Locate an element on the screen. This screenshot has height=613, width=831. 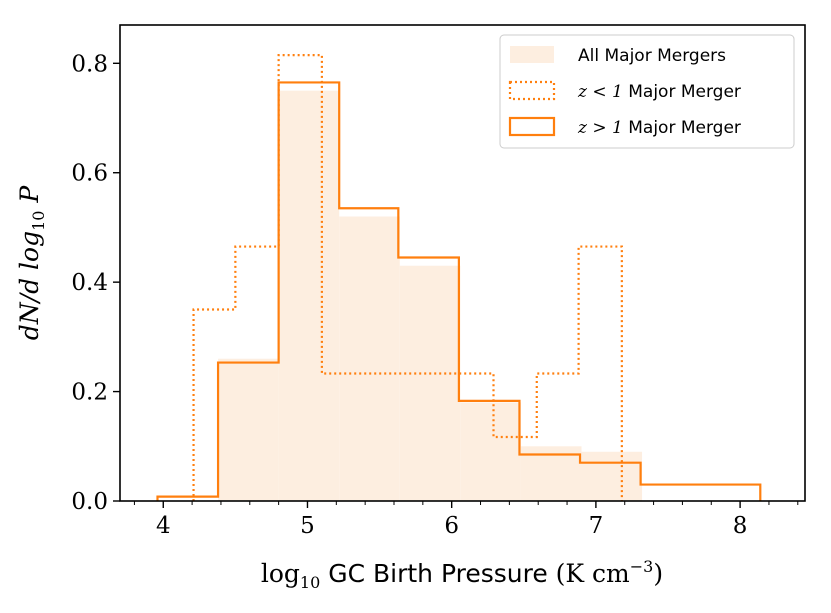
x-tick-label: 8 is located at coordinates (740, 526).